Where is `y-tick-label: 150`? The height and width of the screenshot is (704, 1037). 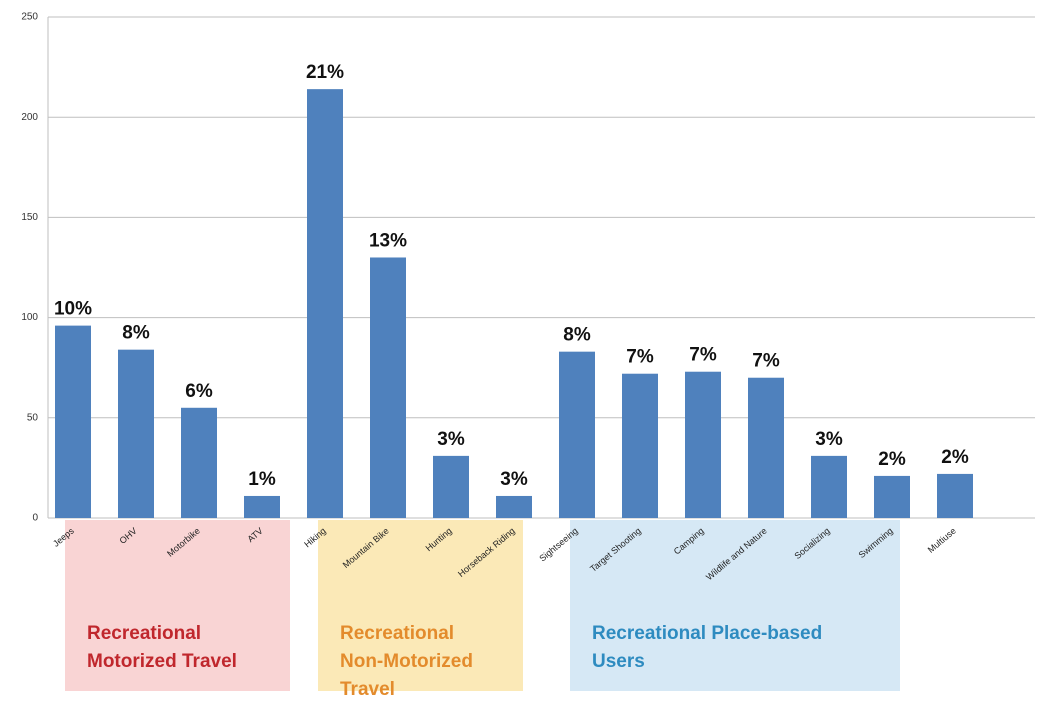
y-tick-label: 150 is located at coordinates (29, 217).